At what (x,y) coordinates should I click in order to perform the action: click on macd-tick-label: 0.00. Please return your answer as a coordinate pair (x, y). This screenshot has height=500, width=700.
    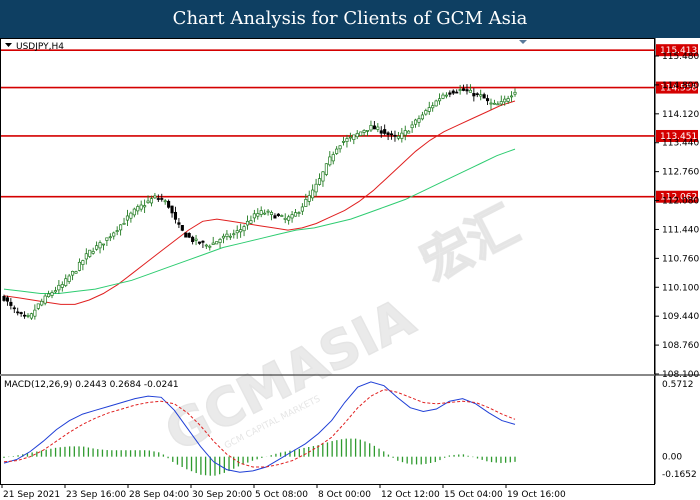
    Looking at the image, I should click on (672, 458).